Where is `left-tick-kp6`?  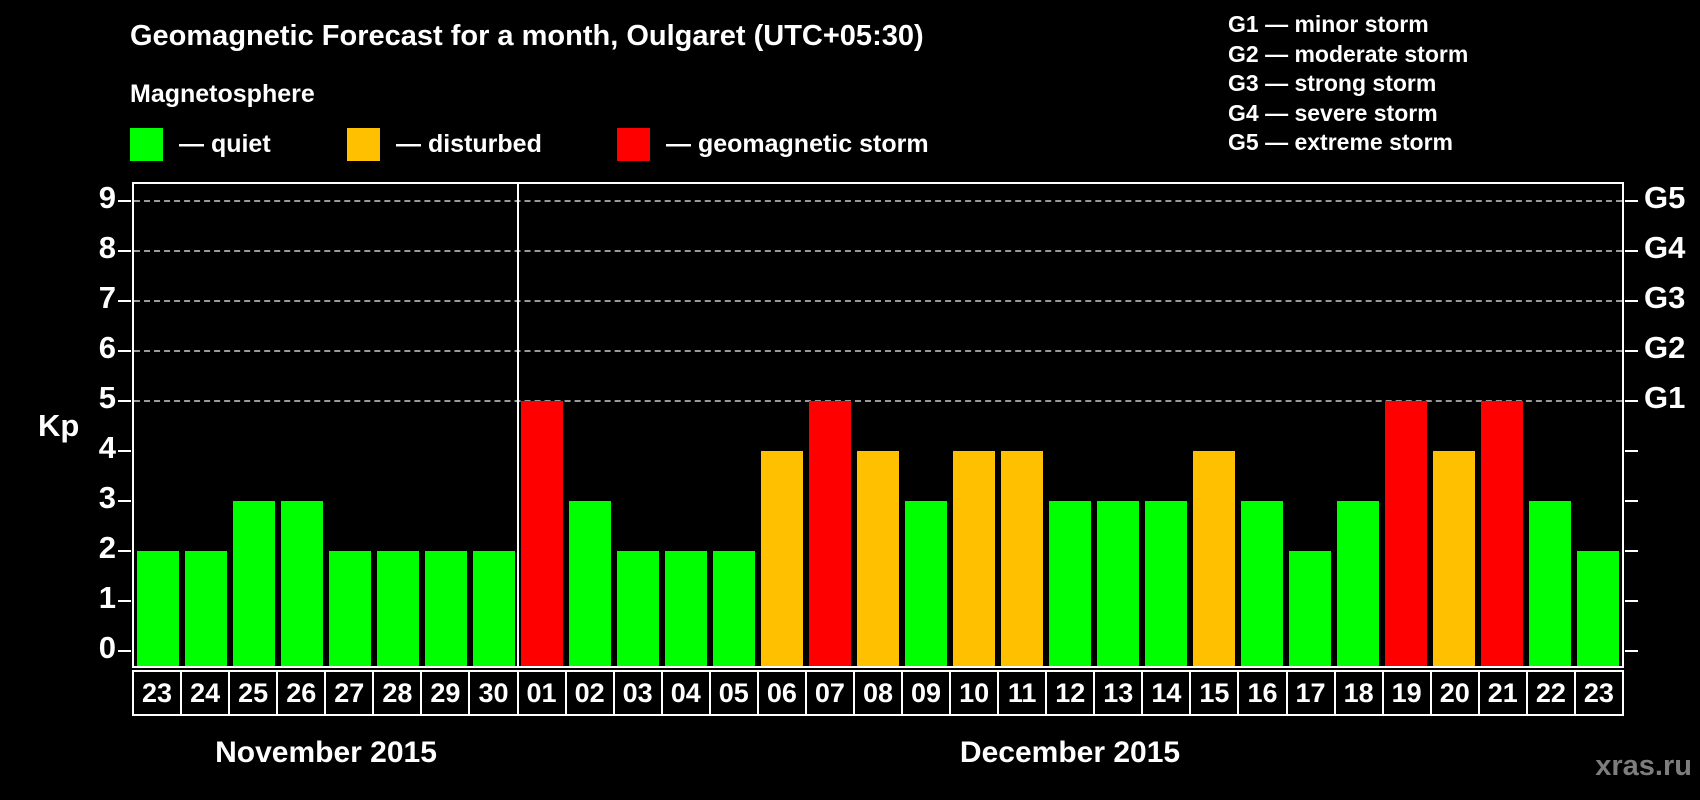 left-tick-kp6 is located at coordinates (124, 351).